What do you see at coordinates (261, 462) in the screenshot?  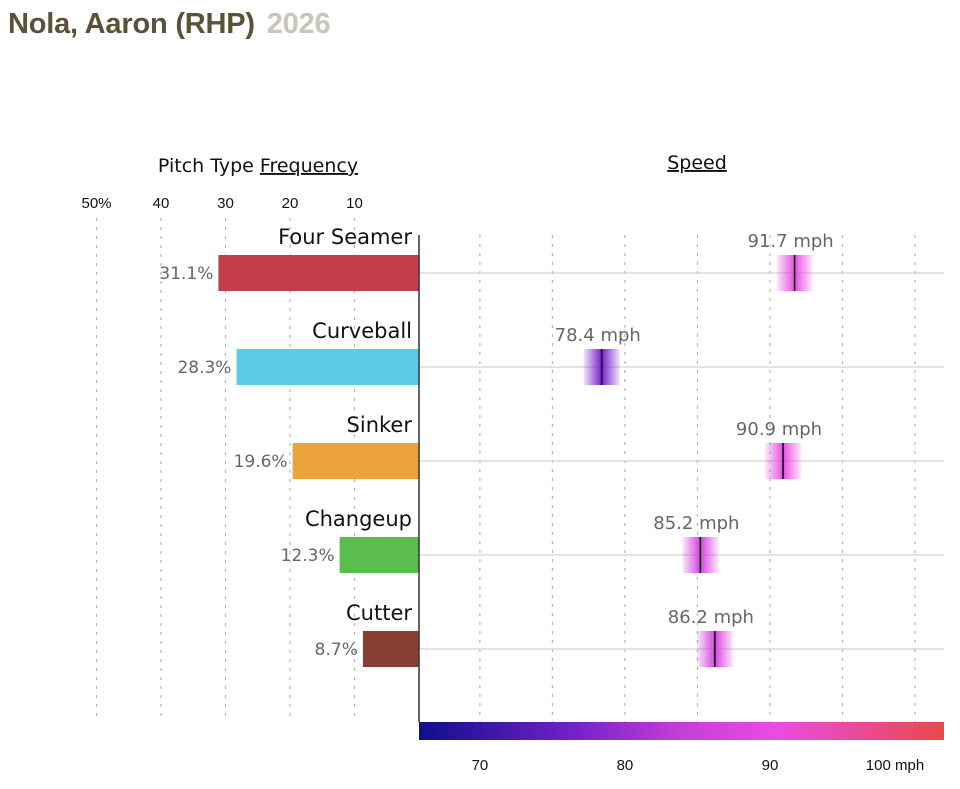 I see `frequency-value-label: 19.6%` at bounding box center [261, 462].